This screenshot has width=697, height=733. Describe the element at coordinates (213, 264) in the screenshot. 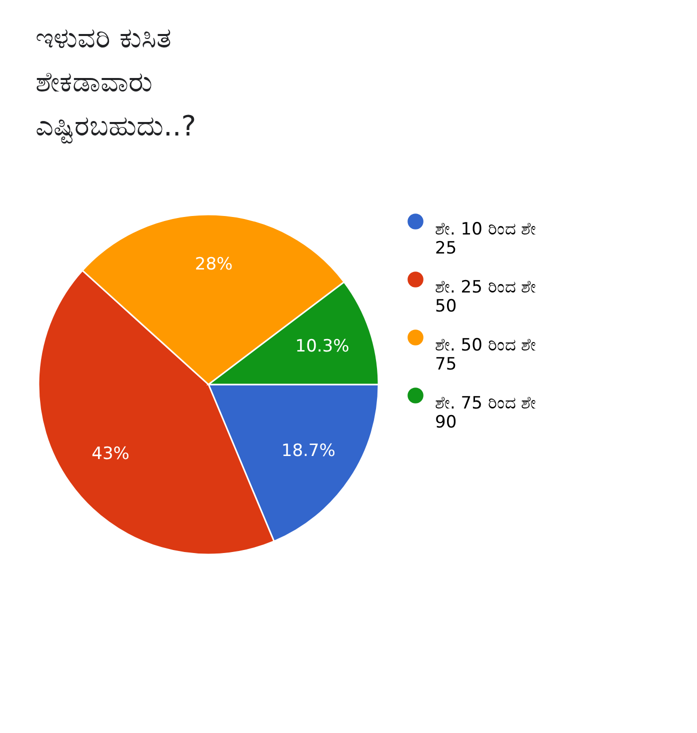

I see `data-label: 28%` at that location.